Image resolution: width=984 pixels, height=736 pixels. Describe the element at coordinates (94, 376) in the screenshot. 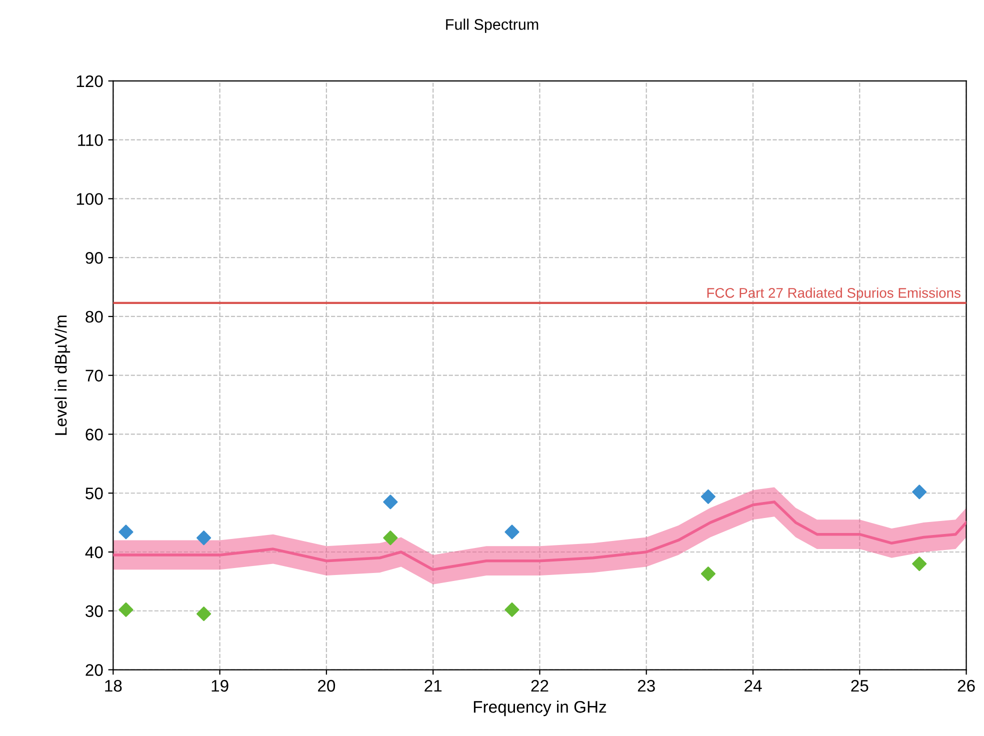

I see `y-tick-label: 70` at that location.